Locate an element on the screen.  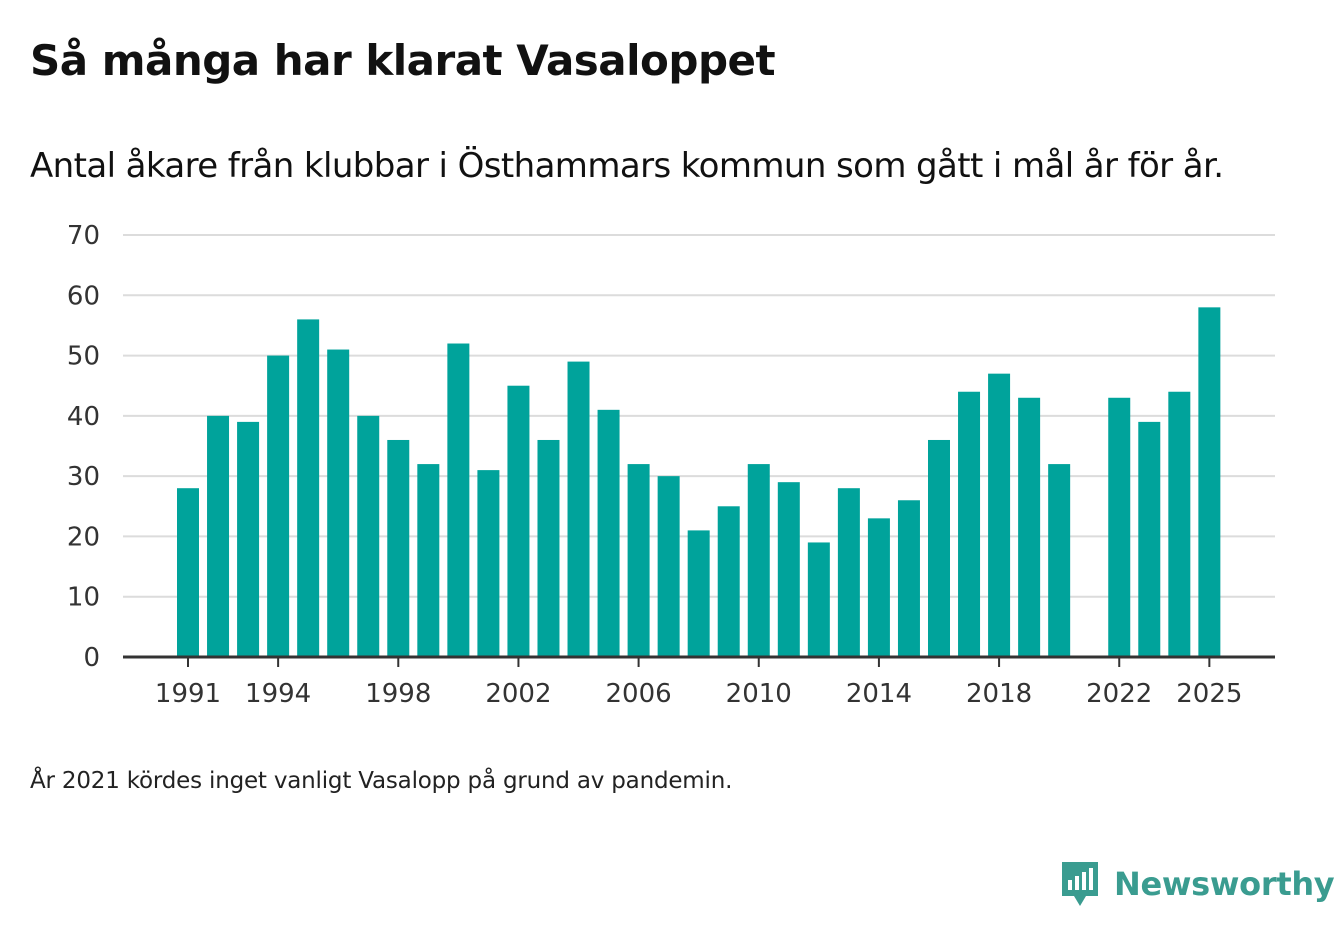
brand-logo: Newsworthy is located at coordinates (1197, 884).